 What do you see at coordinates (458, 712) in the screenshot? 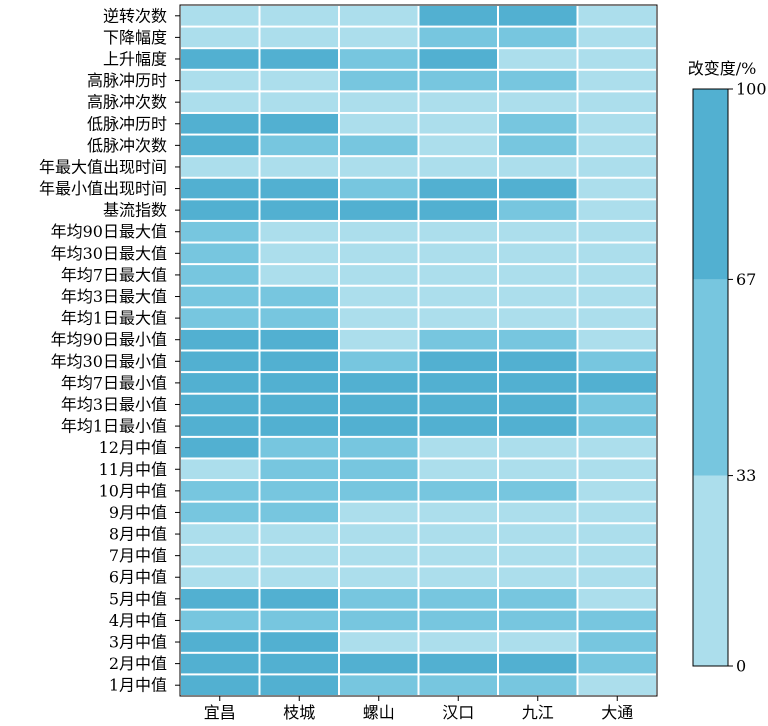
I see `column-label: 汉口` at bounding box center [458, 712].